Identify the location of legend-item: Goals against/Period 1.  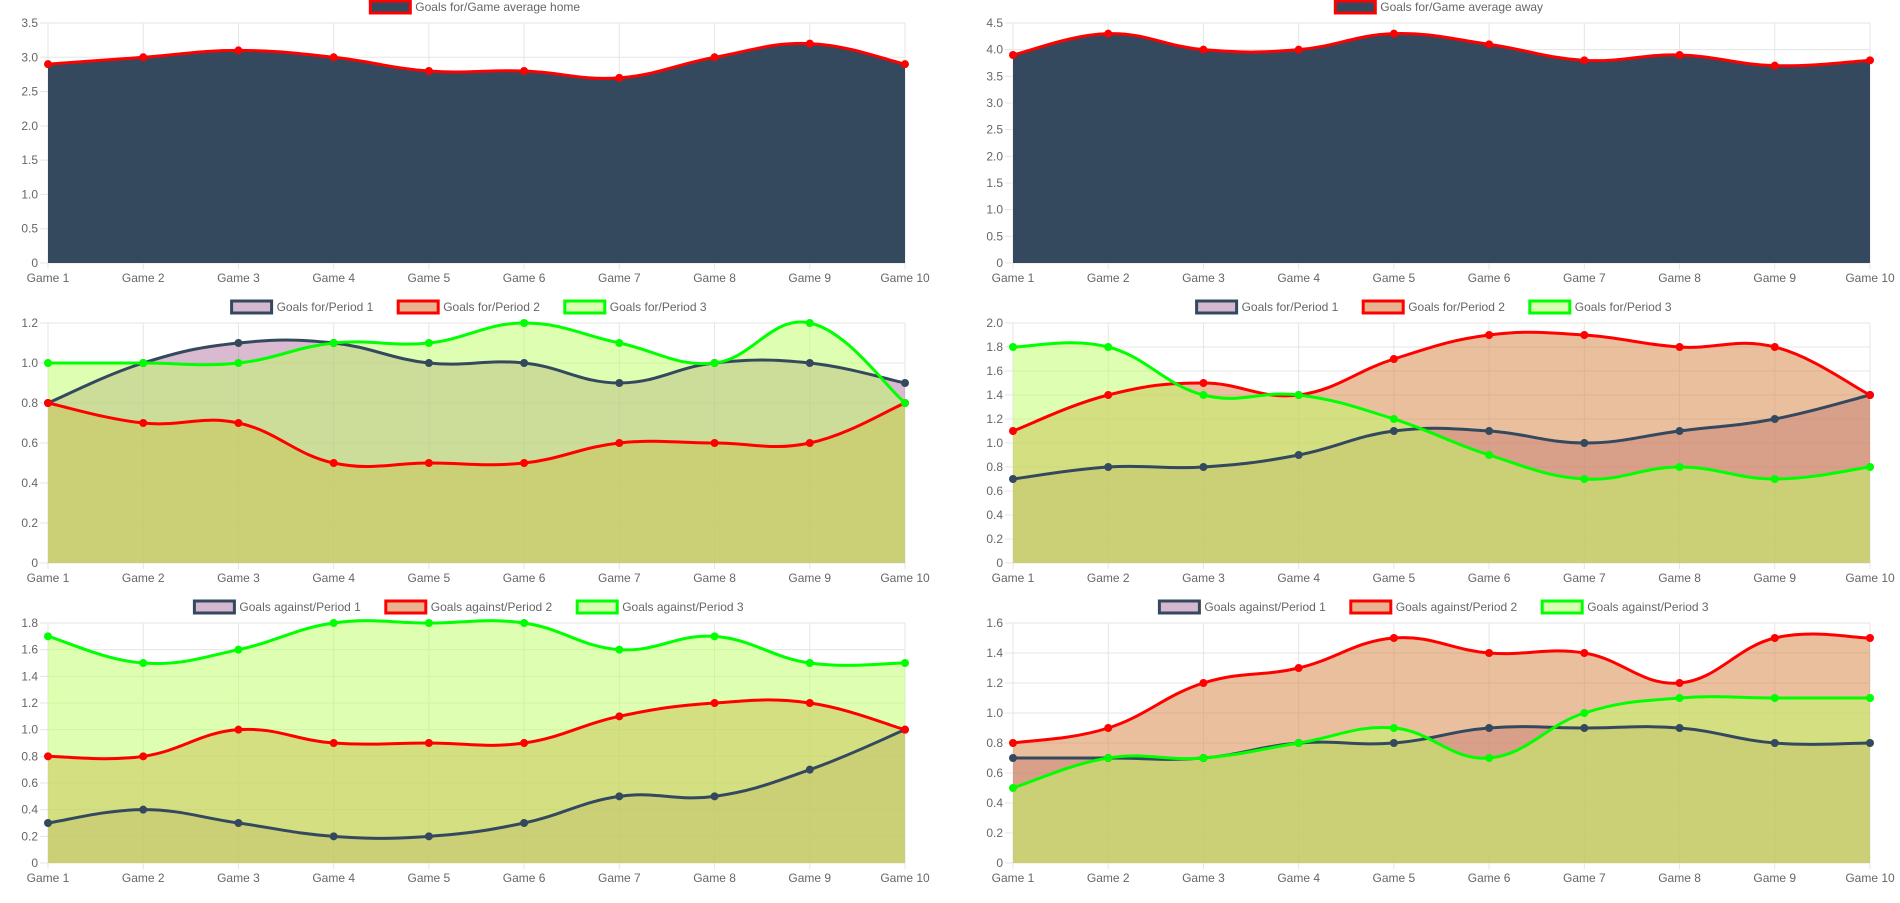
(1241, 607).